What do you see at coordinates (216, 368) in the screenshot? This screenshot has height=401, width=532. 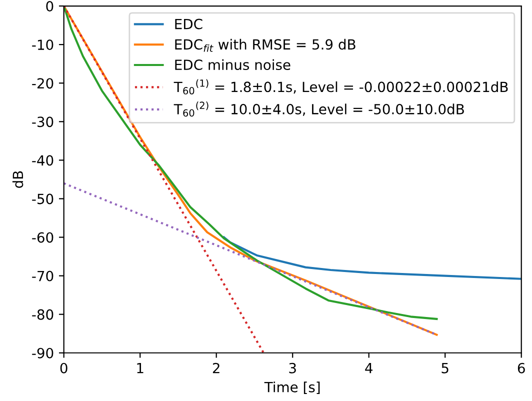 I see `x-tick-label: 2` at bounding box center [216, 368].